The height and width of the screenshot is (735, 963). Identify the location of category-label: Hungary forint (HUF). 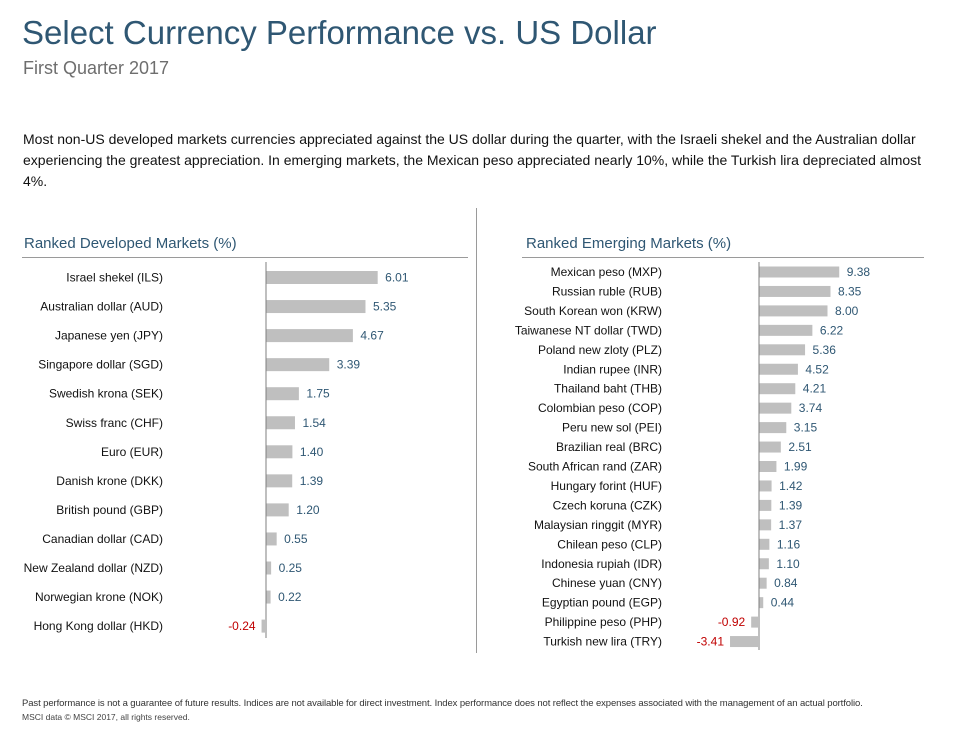
(606, 486).